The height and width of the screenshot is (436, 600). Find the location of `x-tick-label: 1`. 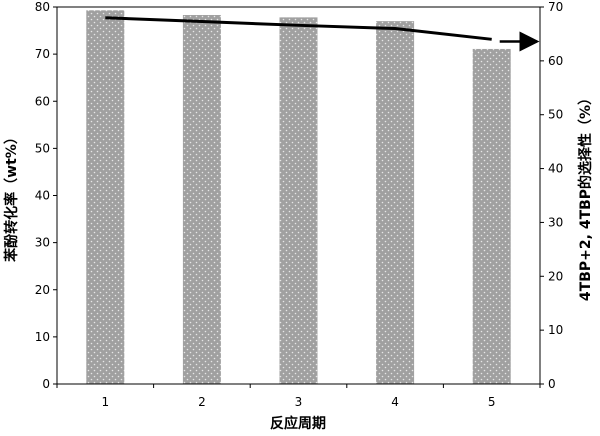

x-tick-label: 1 is located at coordinates (105, 402).